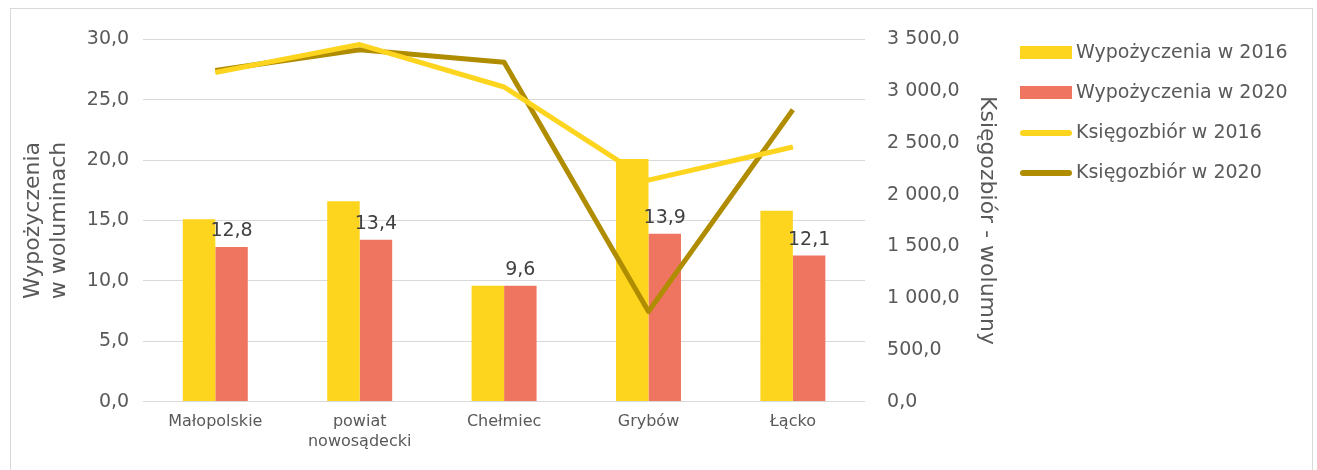 The image size is (1317, 470). Describe the element at coordinates (359, 430) in the screenshot. I see `x-tick-label: powiat nowosądecki` at that location.